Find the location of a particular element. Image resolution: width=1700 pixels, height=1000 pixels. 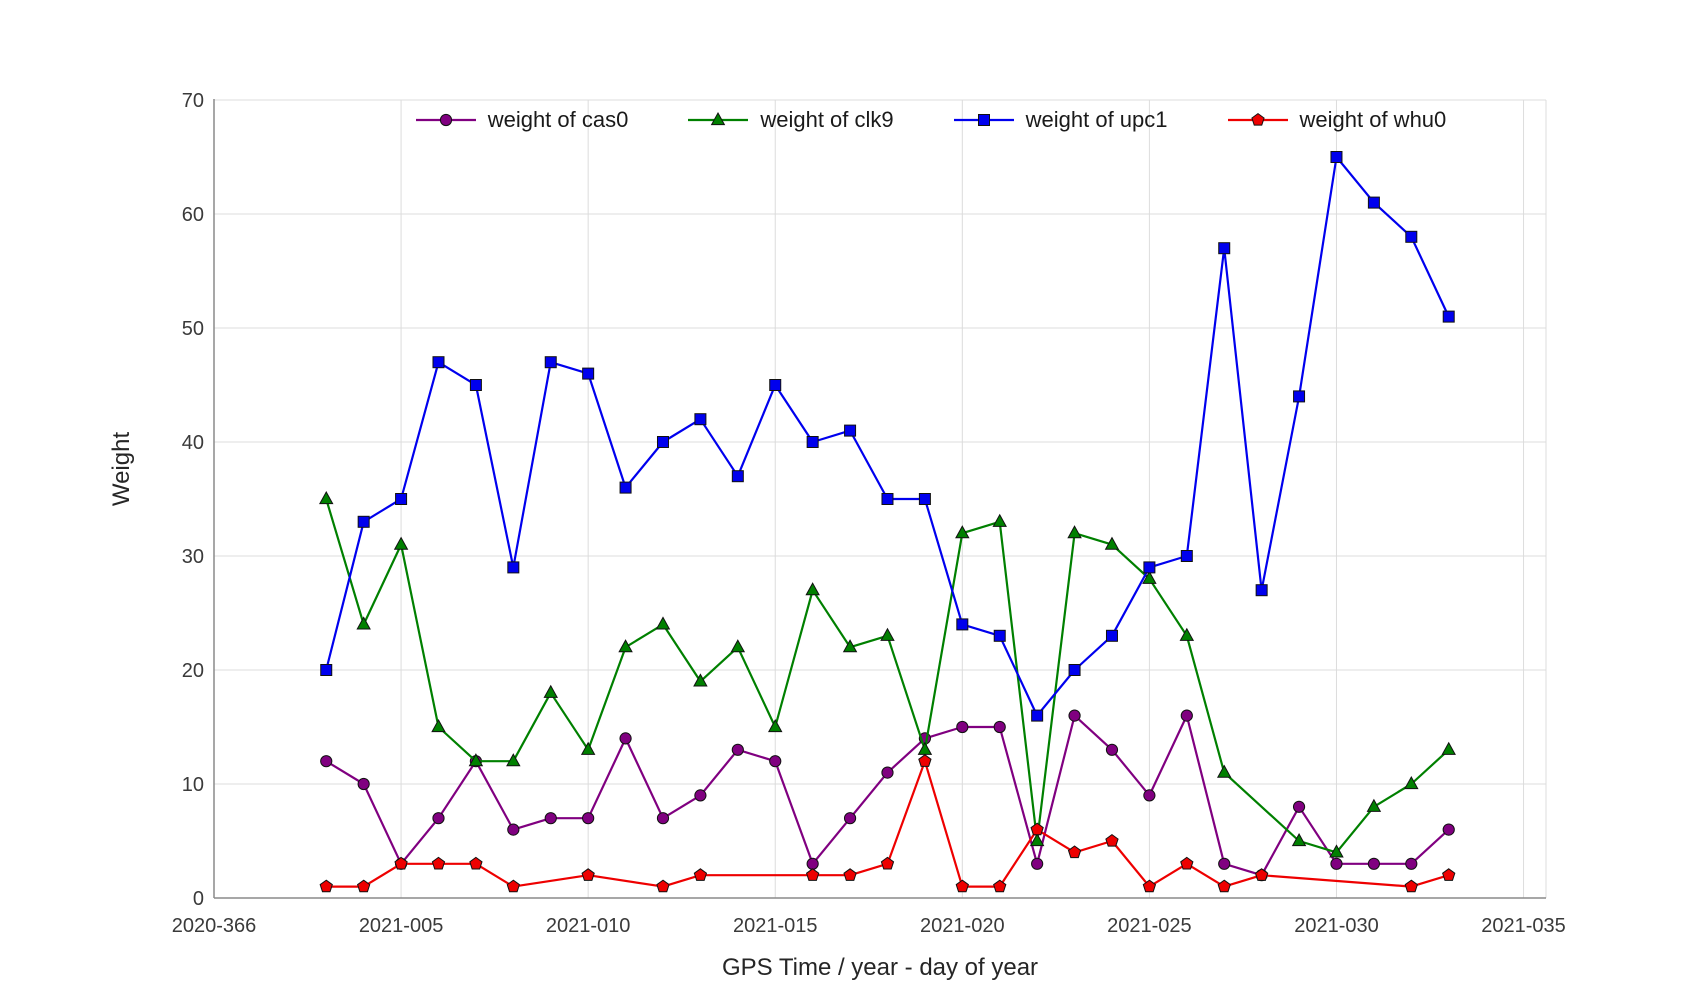

legend-marker-square-icon is located at coordinates (983, 120).